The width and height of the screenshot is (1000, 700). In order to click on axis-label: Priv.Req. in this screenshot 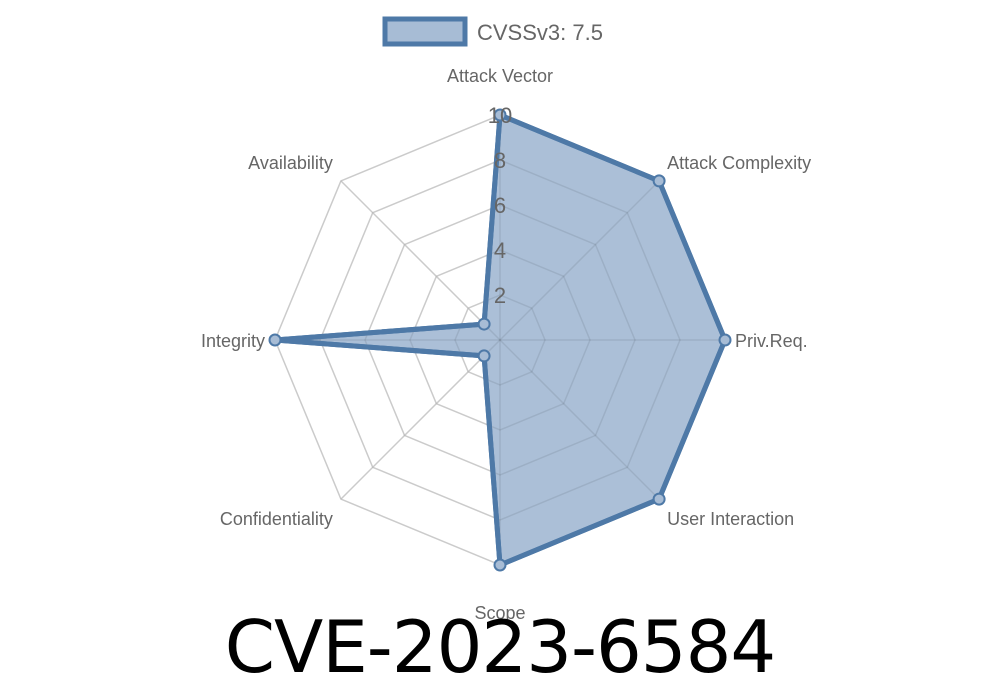, I will do `click(771, 341)`.